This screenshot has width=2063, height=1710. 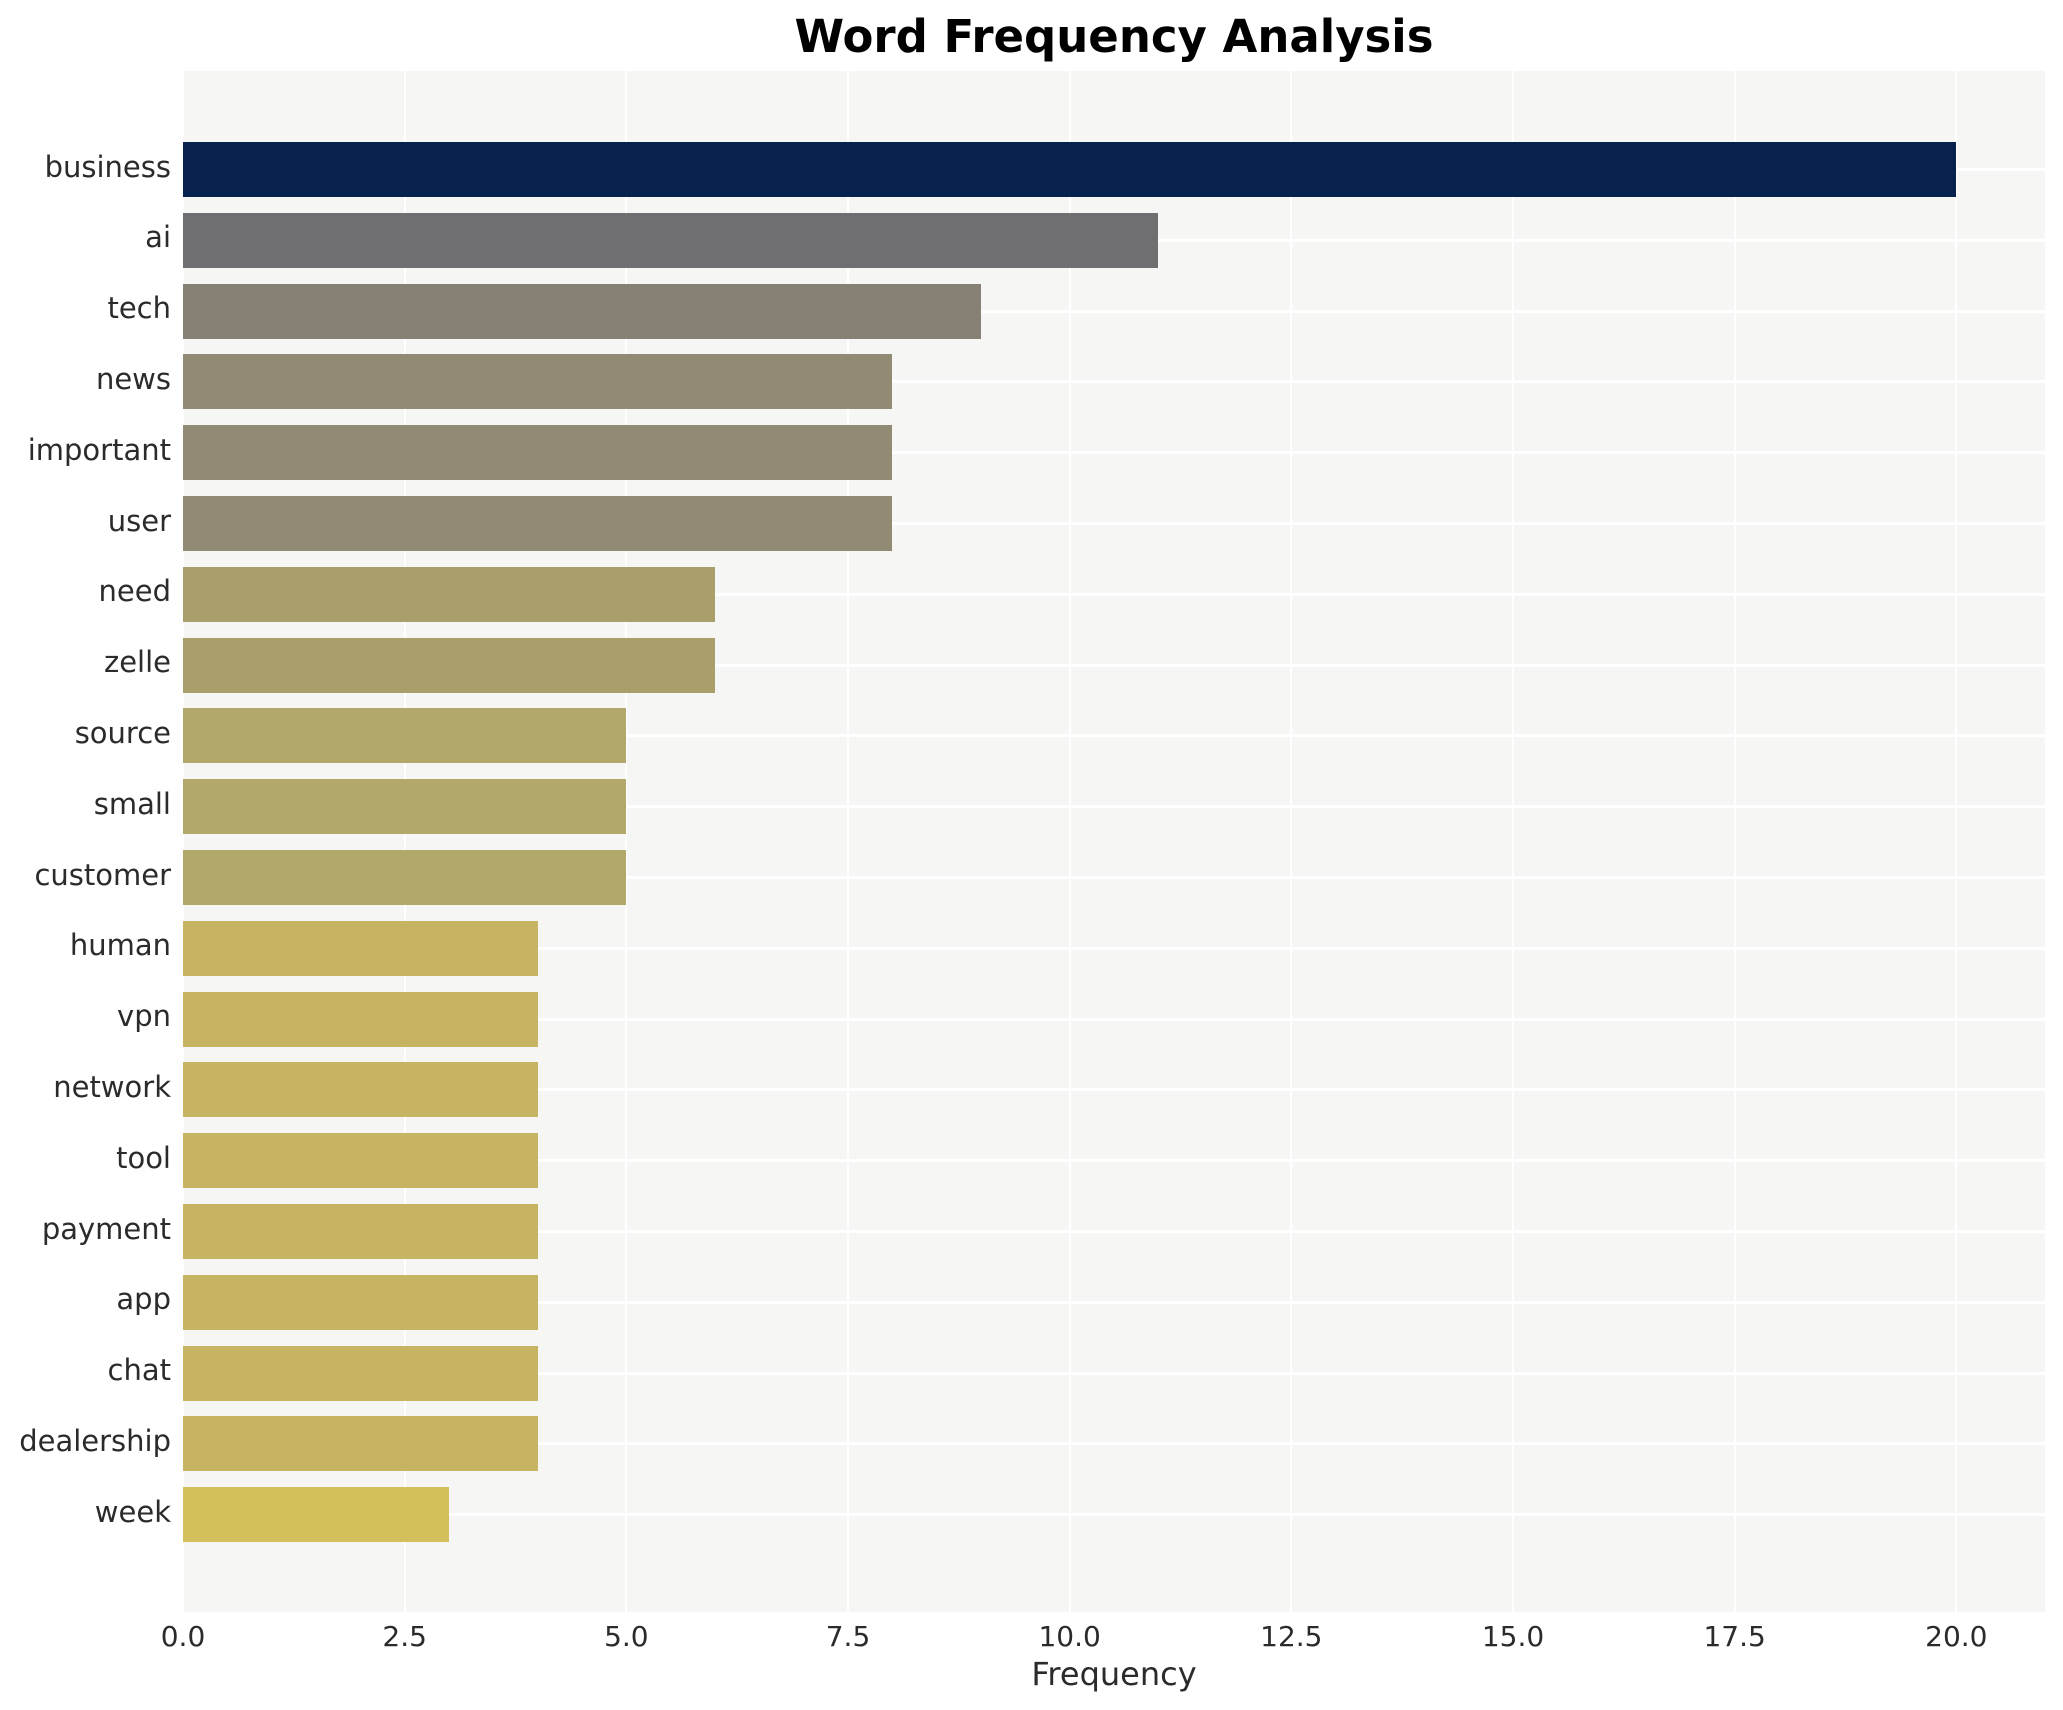 What do you see at coordinates (158, 237) in the screenshot?
I see `y-tick-label-ai: ai` at bounding box center [158, 237].